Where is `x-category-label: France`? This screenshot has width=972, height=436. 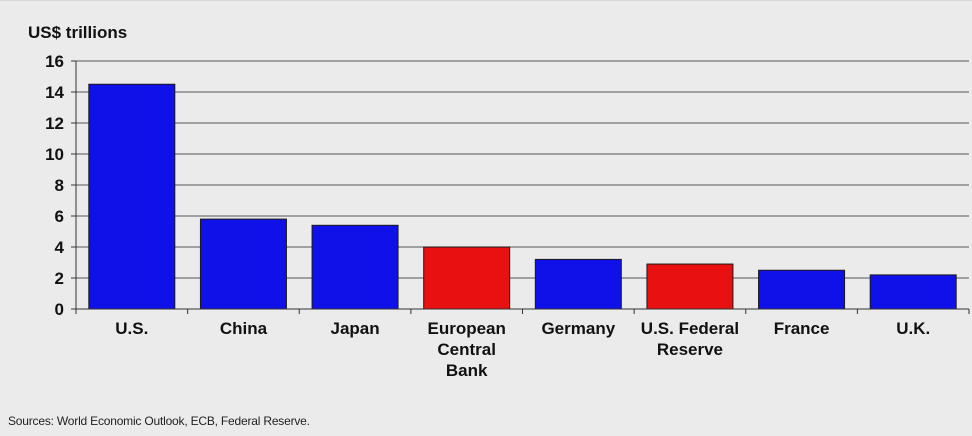
x-category-label: France is located at coordinates (802, 328).